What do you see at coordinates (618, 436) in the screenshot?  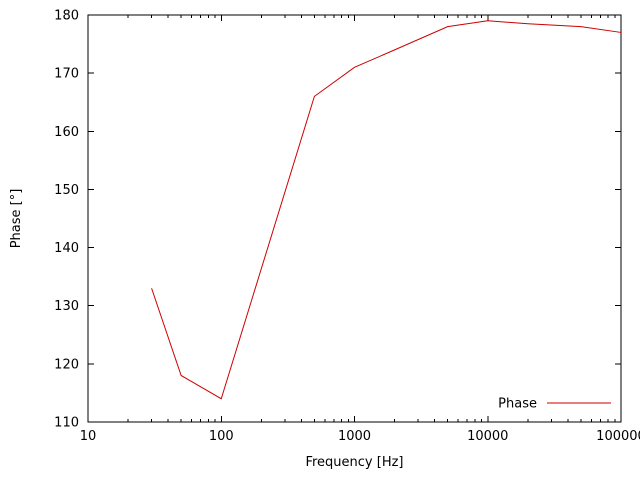 I see `x-tick-label: 100000` at bounding box center [618, 436].